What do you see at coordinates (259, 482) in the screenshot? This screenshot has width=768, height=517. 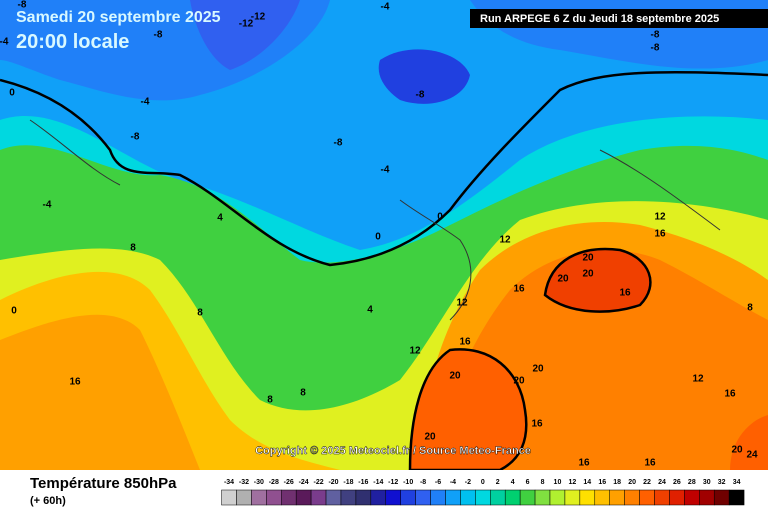 I see `scale-label: -30` at bounding box center [259, 482].